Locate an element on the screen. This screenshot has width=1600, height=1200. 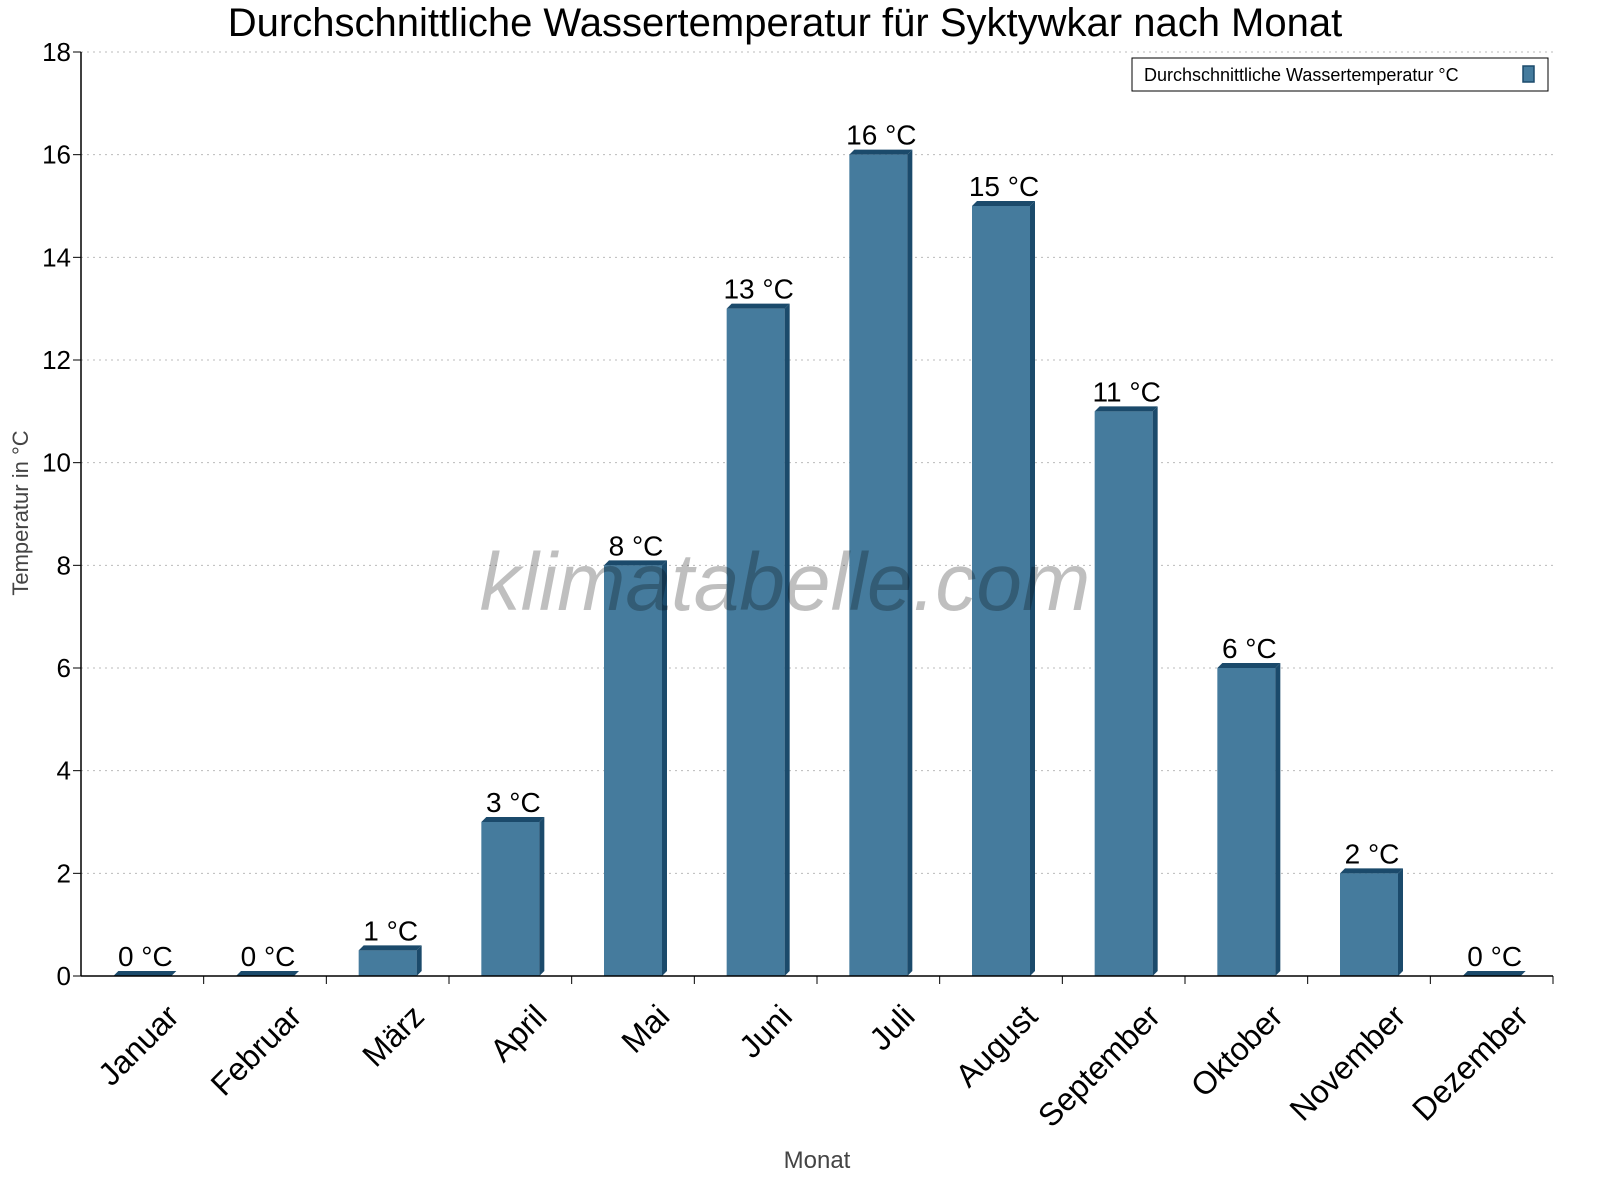
x-tick-label: Juli is located at coordinates (891, 1027).